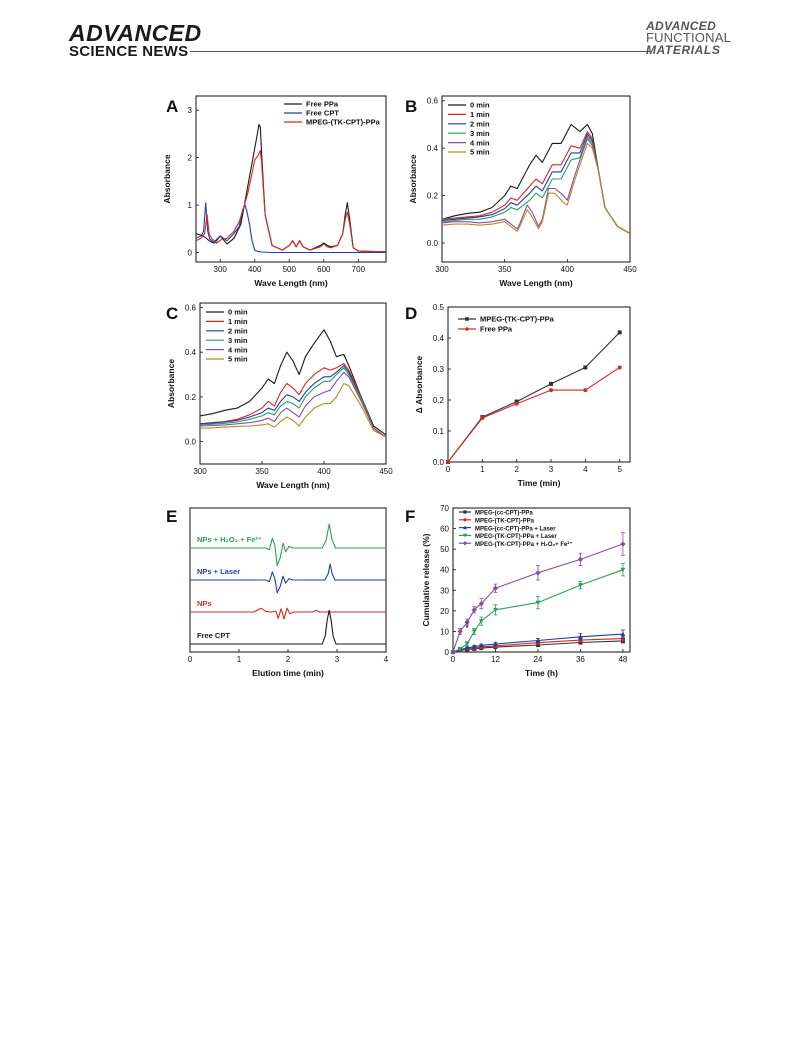 The height and width of the screenshot is (1043, 793). What do you see at coordinates (516, 469) in the screenshot?
I see `x-tick-label: 2` at bounding box center [516, 469].